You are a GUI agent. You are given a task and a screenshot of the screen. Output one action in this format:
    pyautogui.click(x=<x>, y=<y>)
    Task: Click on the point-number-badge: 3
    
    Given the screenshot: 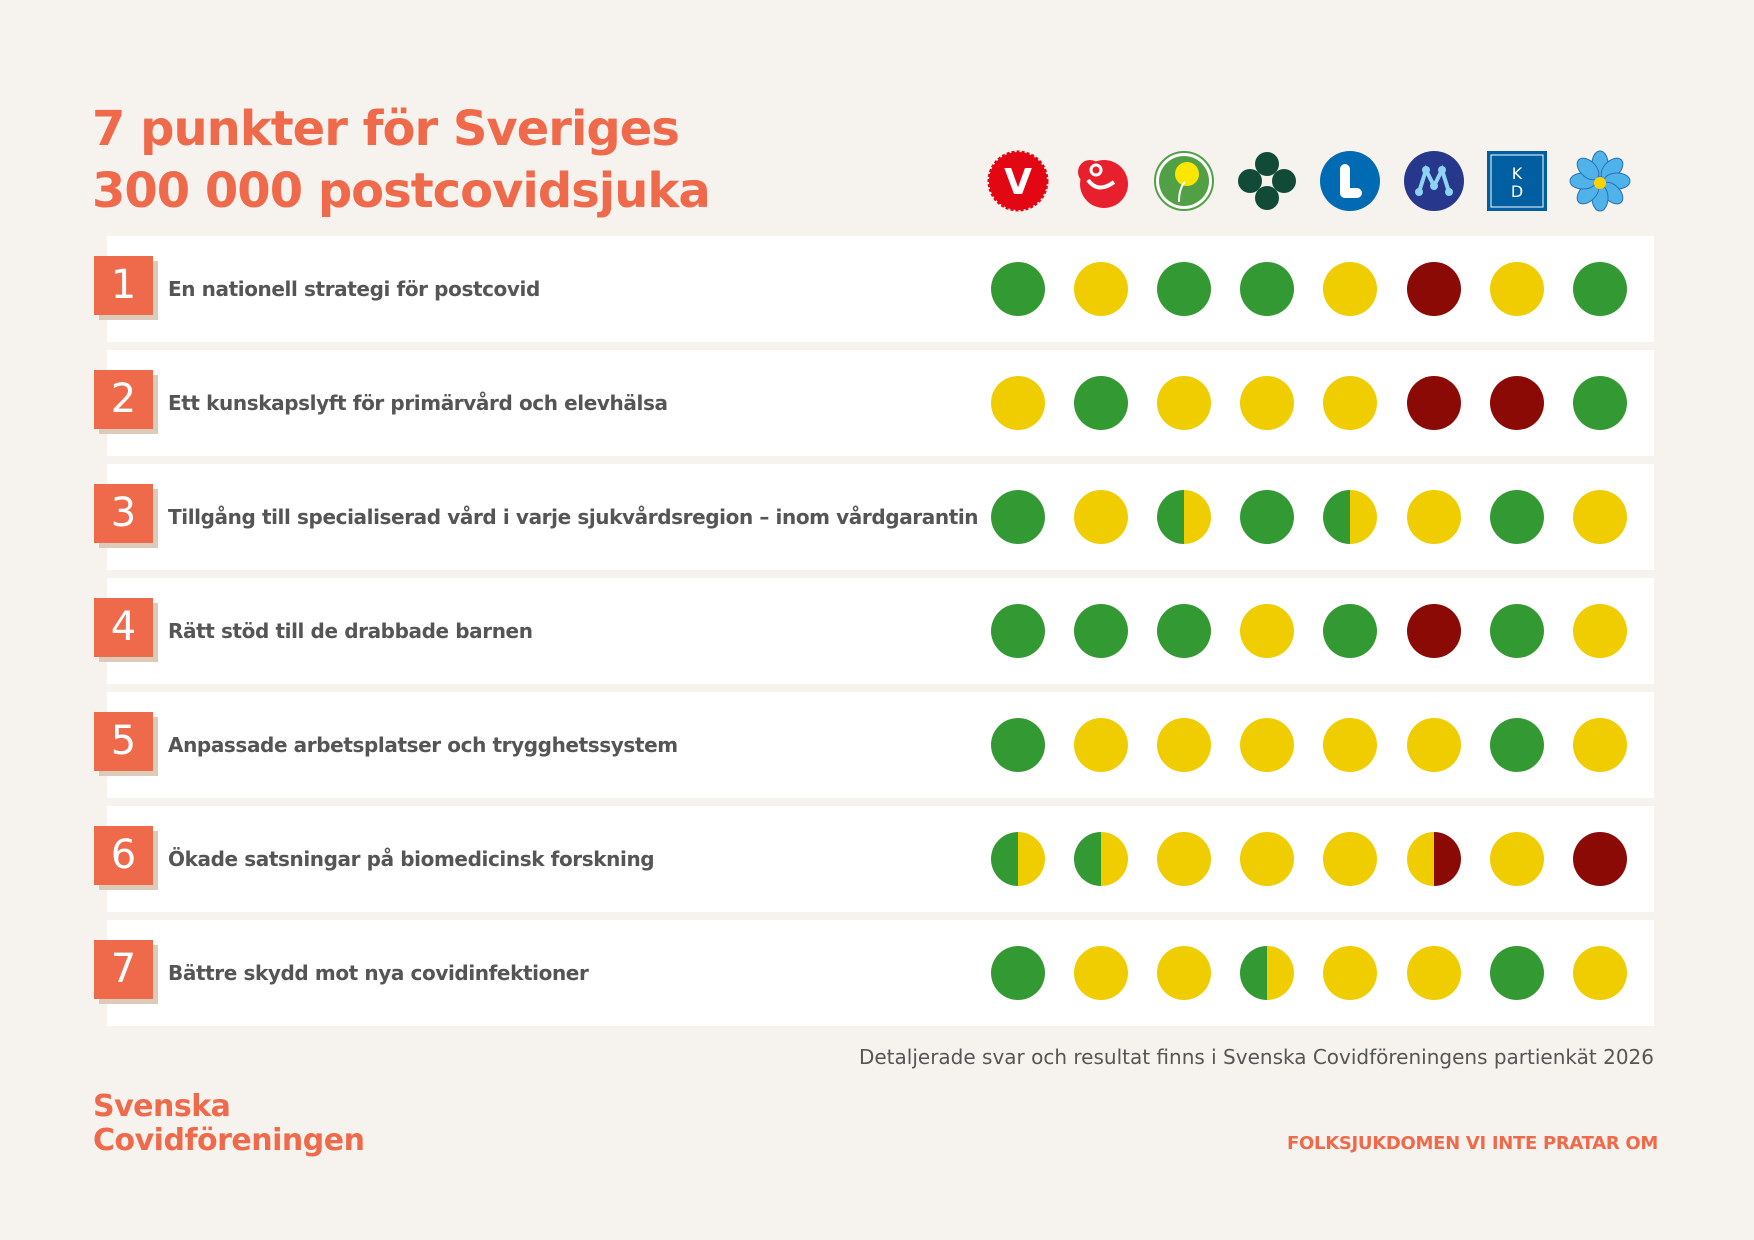 What is the action you would take?
    pyautogui.click(x=123, y=513)
    